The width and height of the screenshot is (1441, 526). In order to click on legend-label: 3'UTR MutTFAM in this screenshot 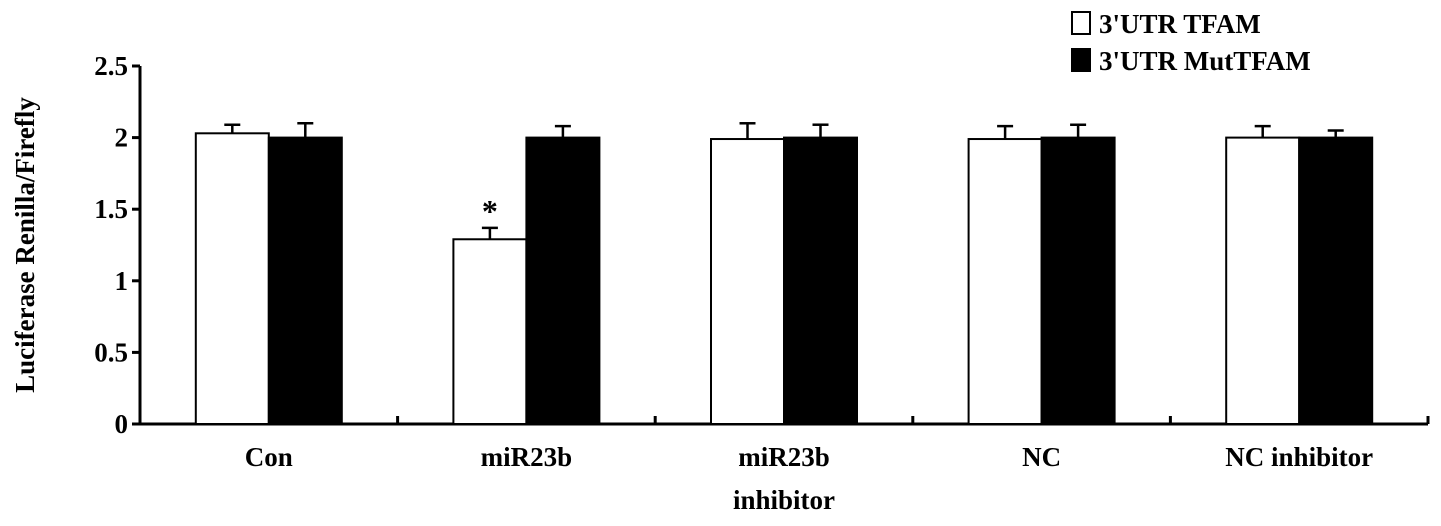, I will do `click(1205, 61)`.